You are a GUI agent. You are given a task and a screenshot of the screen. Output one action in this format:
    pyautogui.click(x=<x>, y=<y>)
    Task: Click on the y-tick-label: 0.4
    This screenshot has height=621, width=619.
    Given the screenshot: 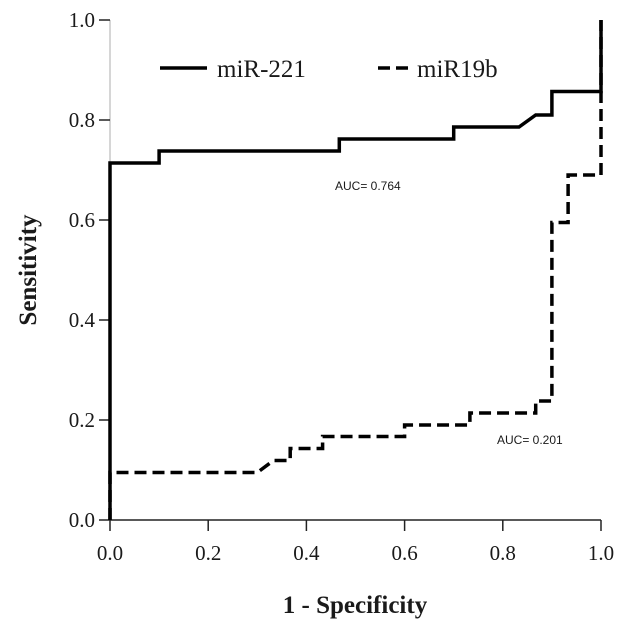 What is the action you would take?
    pyautogui.click(x=82, y=320)
    